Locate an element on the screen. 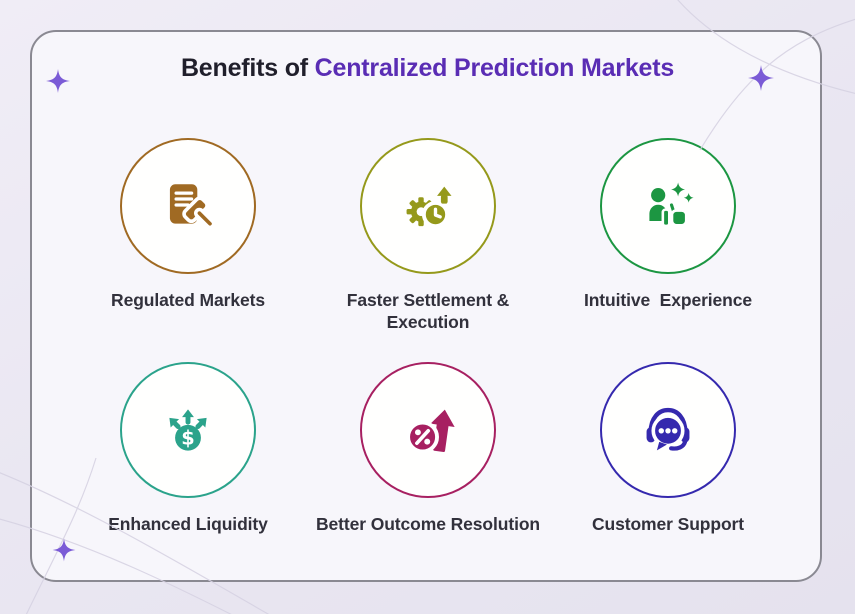 The image size is (855, 614). benefit-circle: $ is located at coordinates (188, 430).